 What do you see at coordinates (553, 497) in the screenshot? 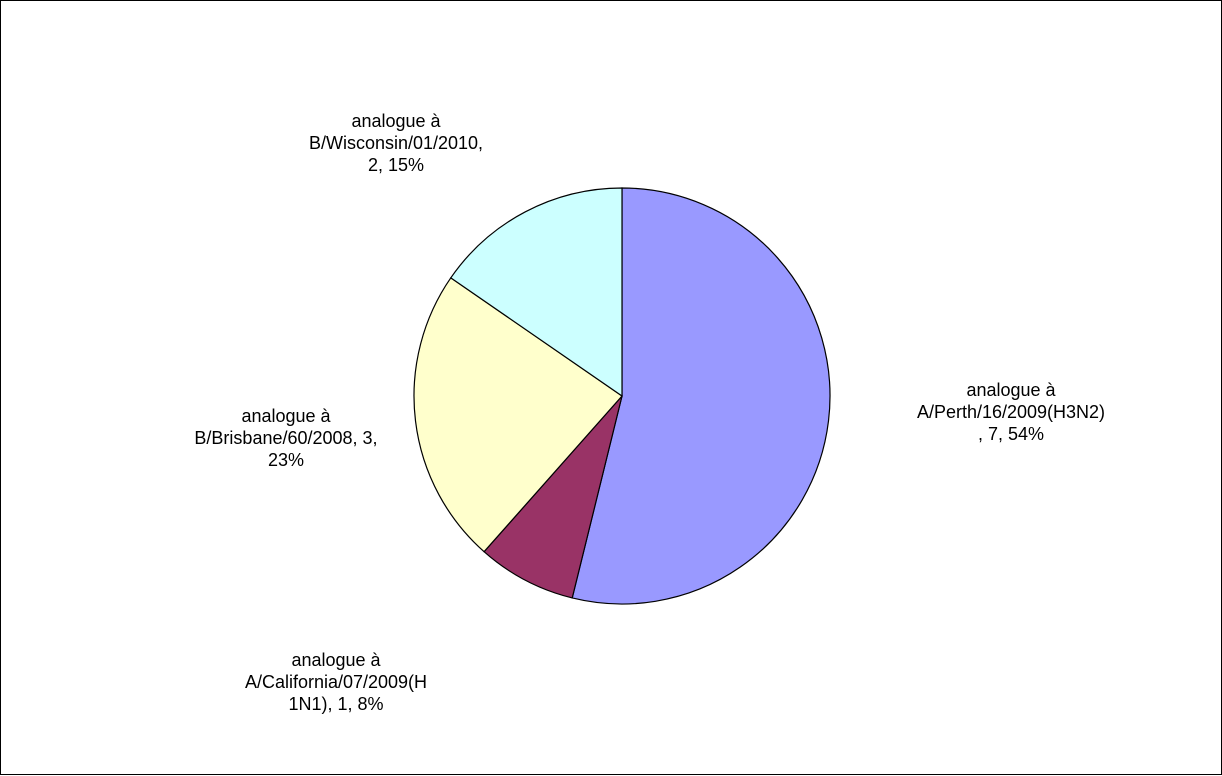
I see `pie-slice-california` at bounding box center [553, 497].